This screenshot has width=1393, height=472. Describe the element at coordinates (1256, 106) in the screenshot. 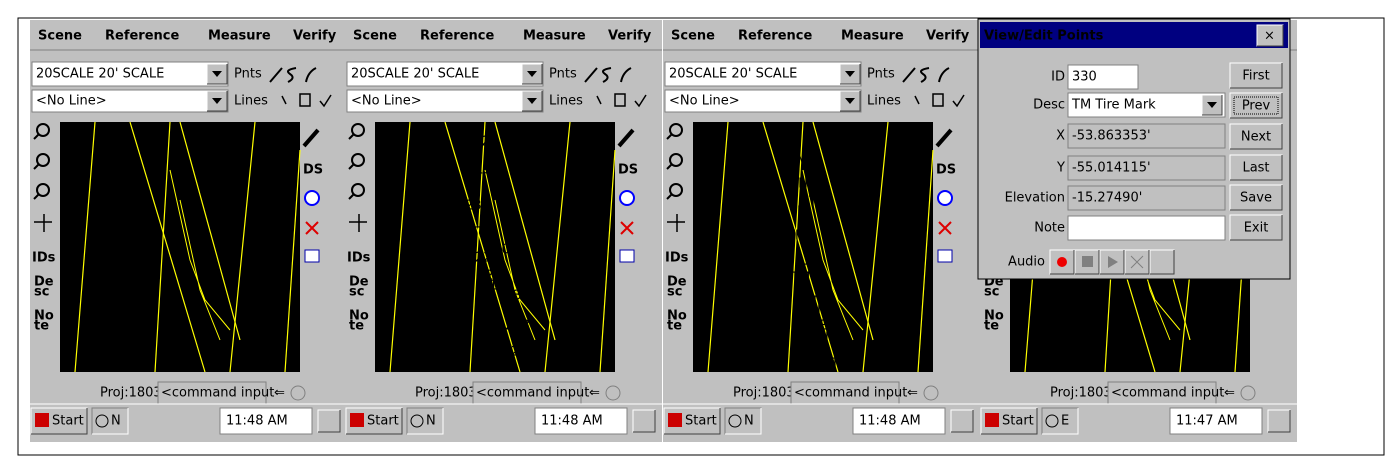

I see `dialog-button-text: Prev` at that location.